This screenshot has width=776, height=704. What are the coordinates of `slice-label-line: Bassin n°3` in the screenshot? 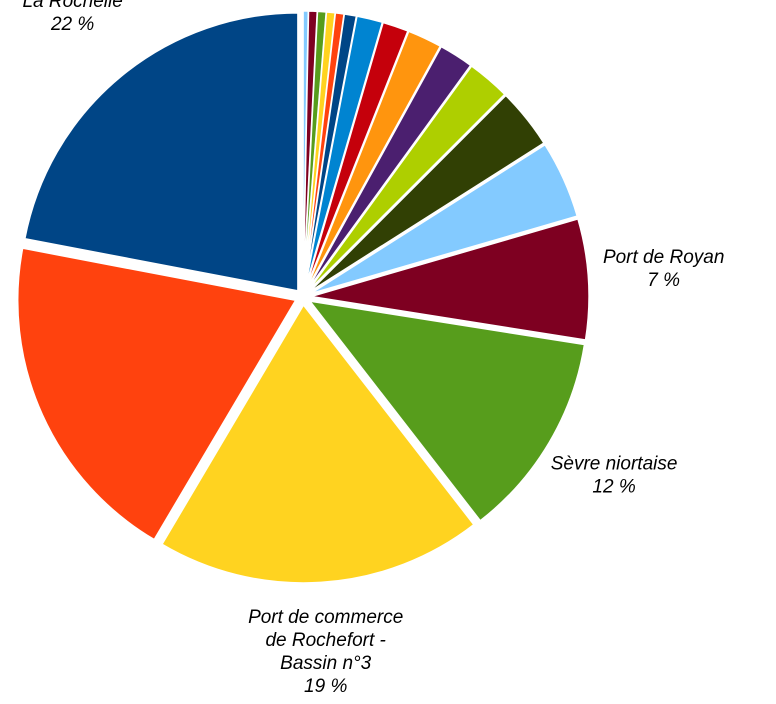 It's located at (325, 663).